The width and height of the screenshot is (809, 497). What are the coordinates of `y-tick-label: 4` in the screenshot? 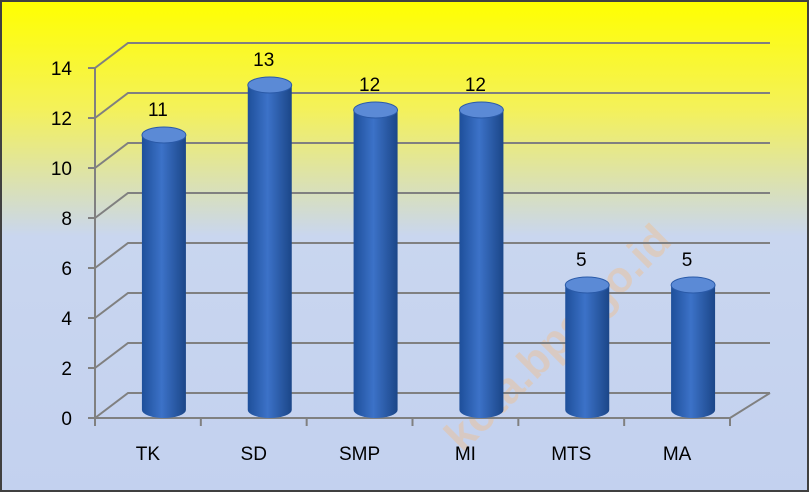 It's located at (66, 319).